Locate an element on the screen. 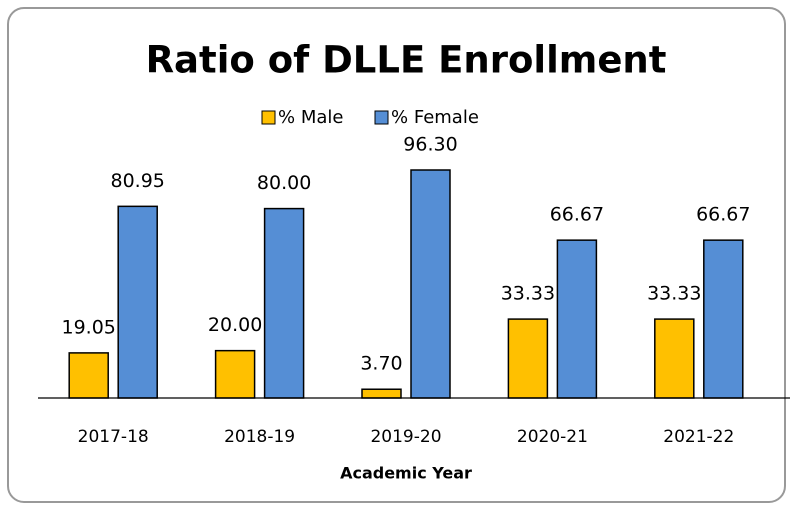 Image resolution: width=793 pixels, height=511 pixels. data-label: 3.70 is located at coordinates (381, 364).